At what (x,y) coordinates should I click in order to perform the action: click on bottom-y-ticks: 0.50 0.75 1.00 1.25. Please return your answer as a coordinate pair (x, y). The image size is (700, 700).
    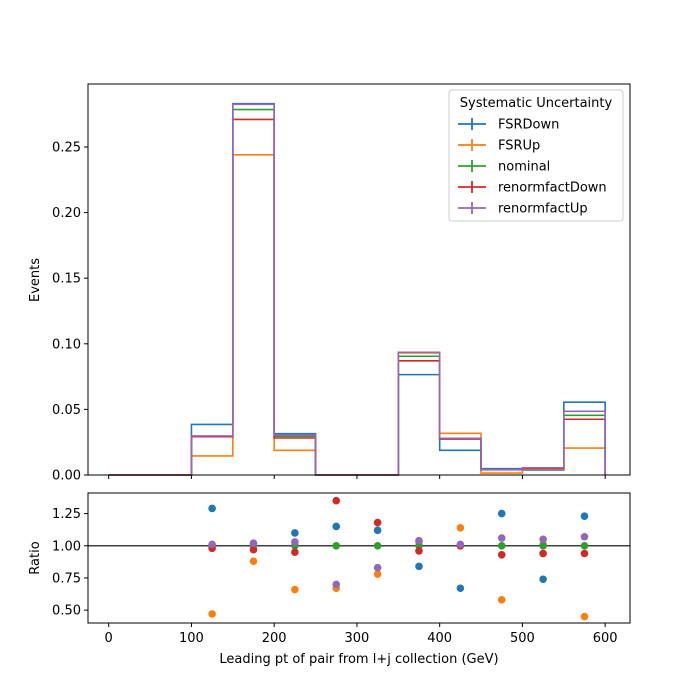
    Looking at the image, I should click on (70, 563).